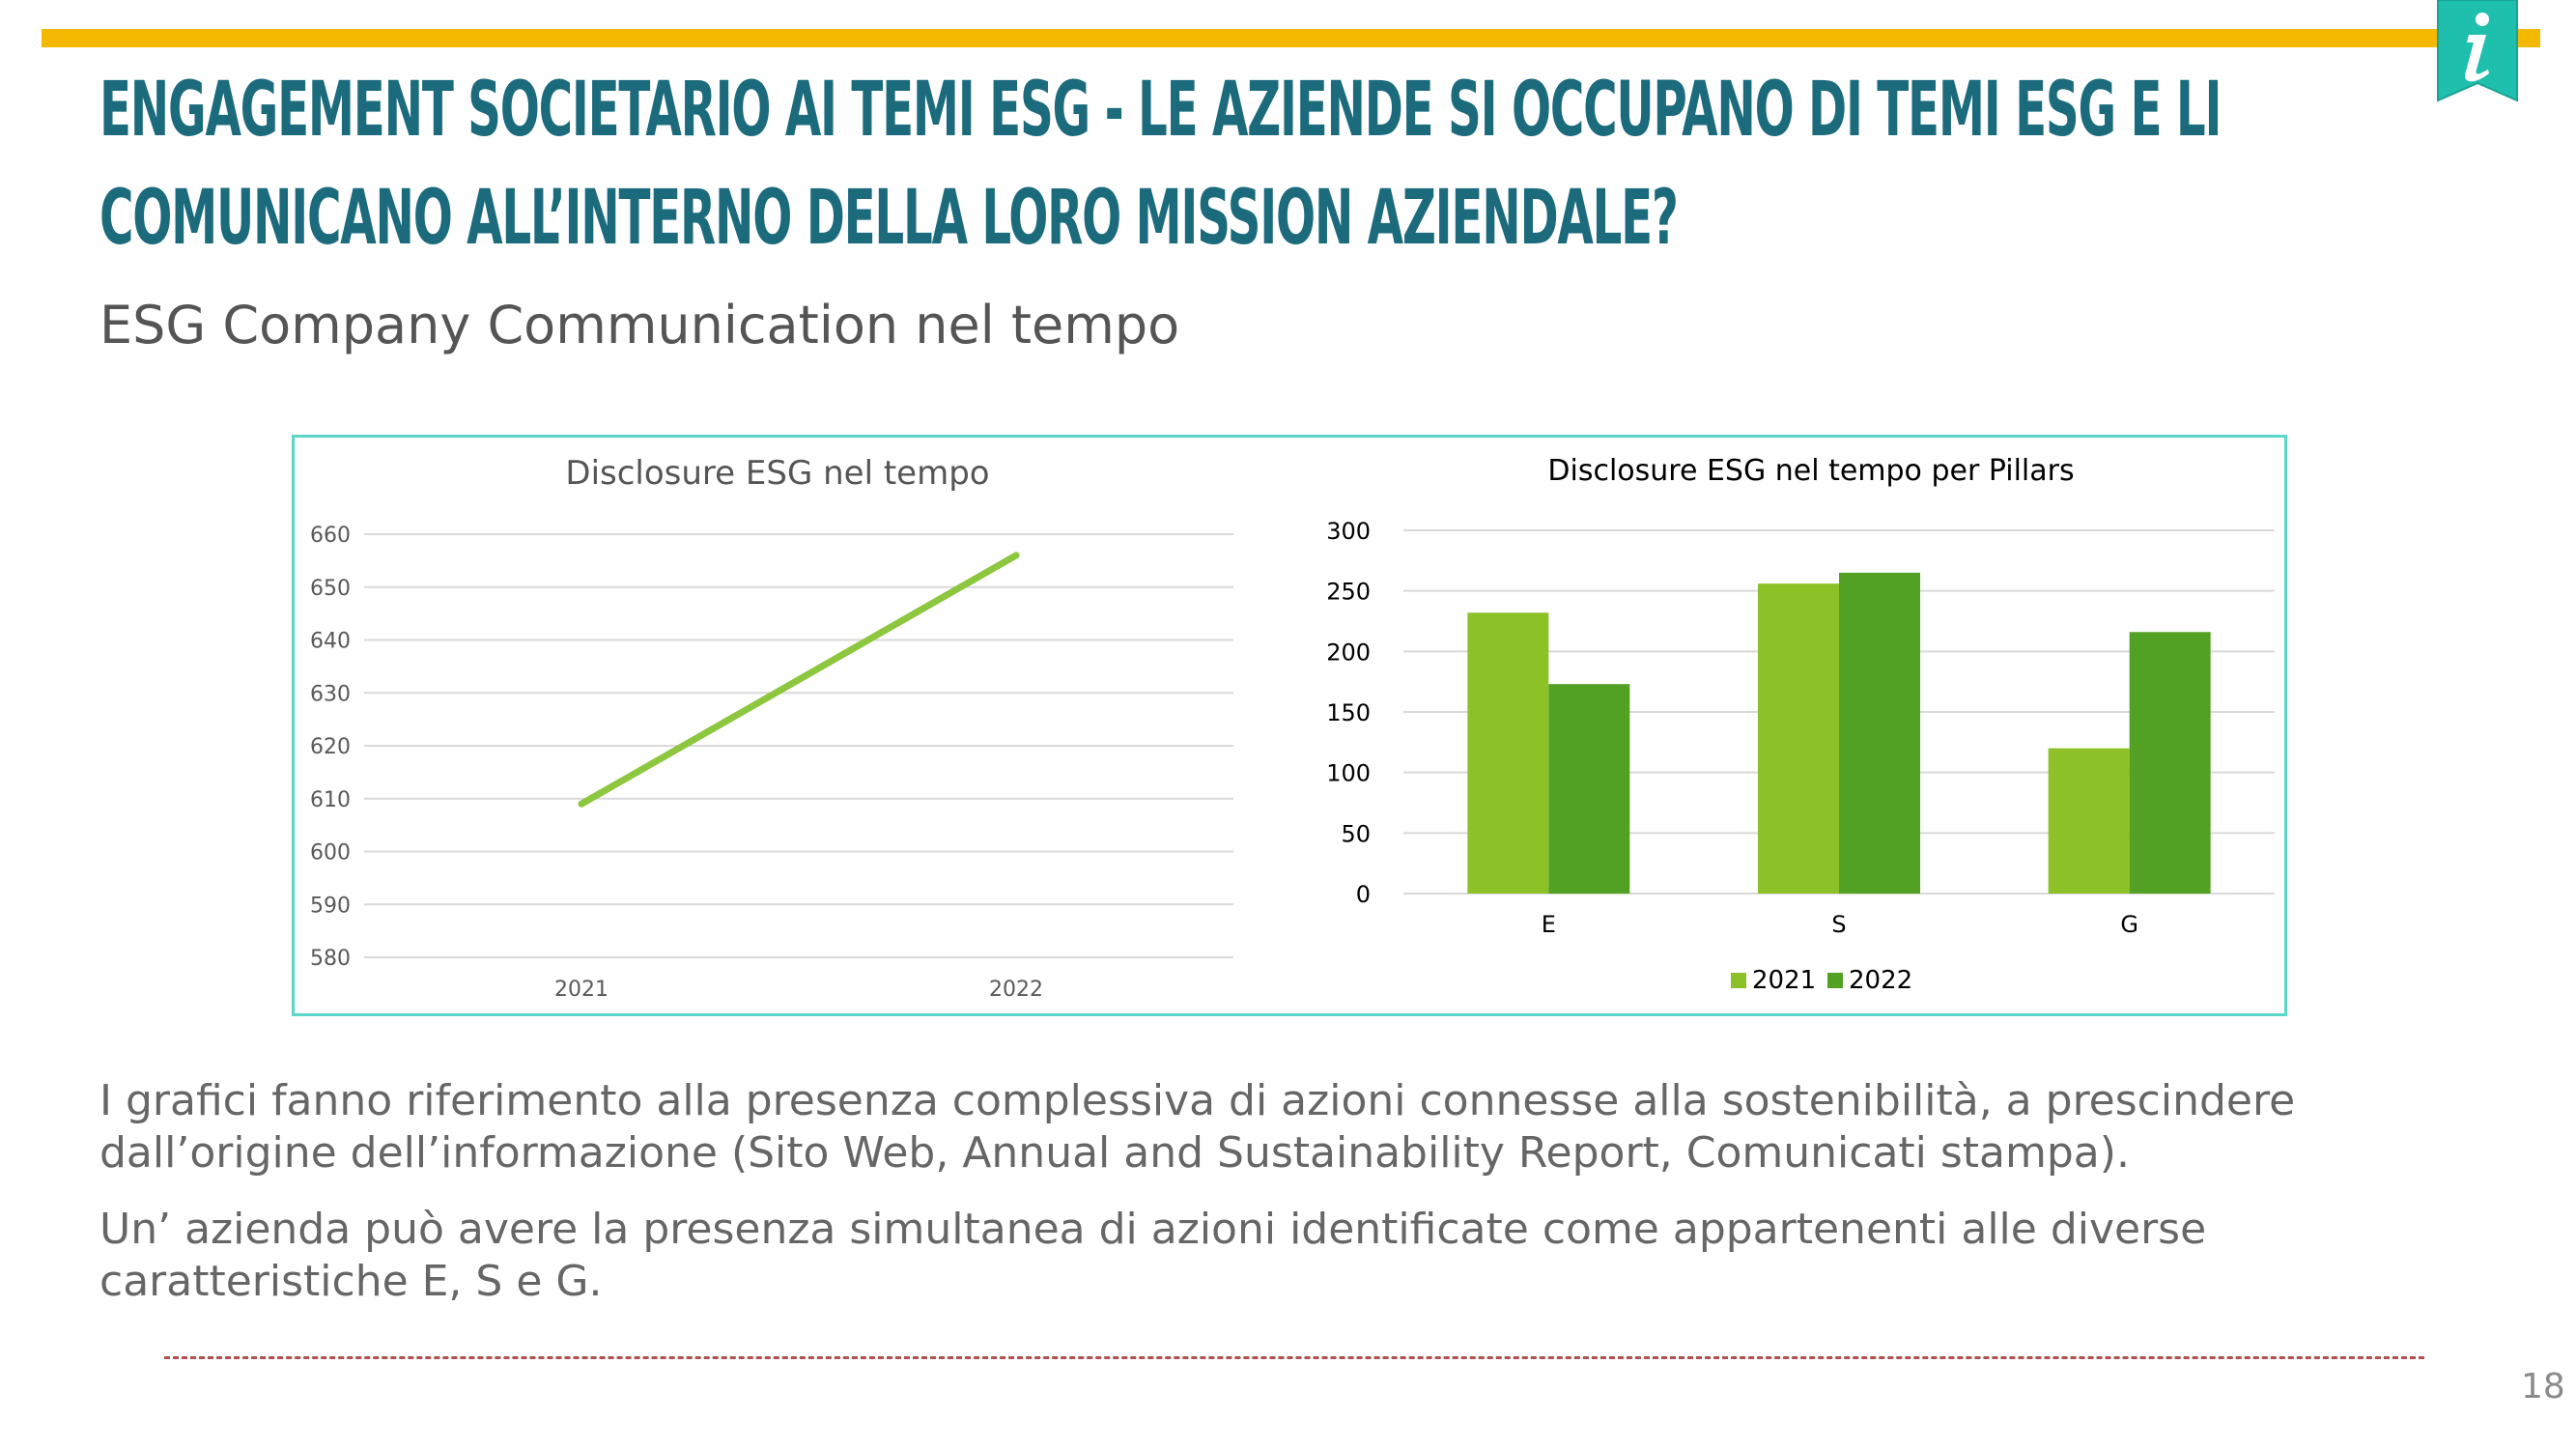 This screenshot has width=2576, height=1449. I want to click on line-chart-y-tick: 650, so click(330, 589).